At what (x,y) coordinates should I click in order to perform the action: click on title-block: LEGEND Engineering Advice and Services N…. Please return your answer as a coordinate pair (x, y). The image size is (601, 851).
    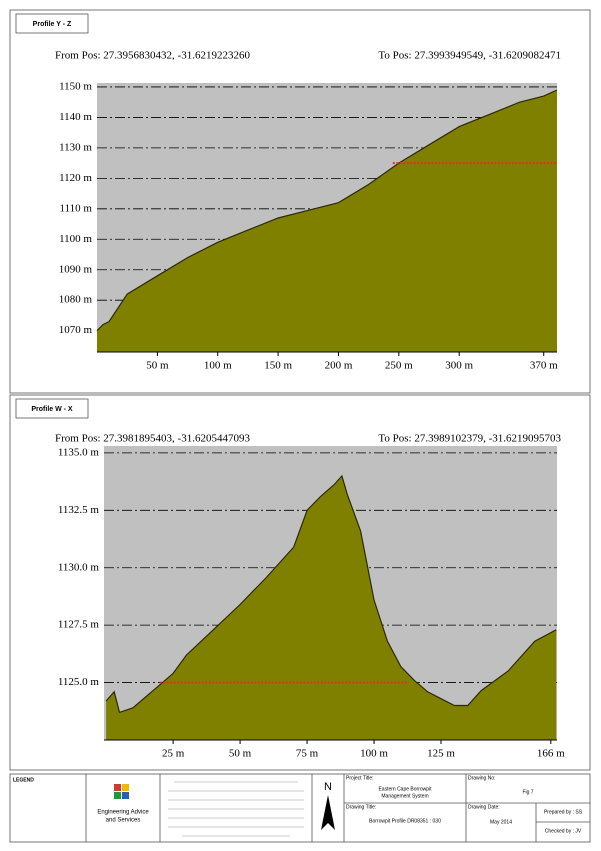
    Looking at the image, I should click on (300, 808).